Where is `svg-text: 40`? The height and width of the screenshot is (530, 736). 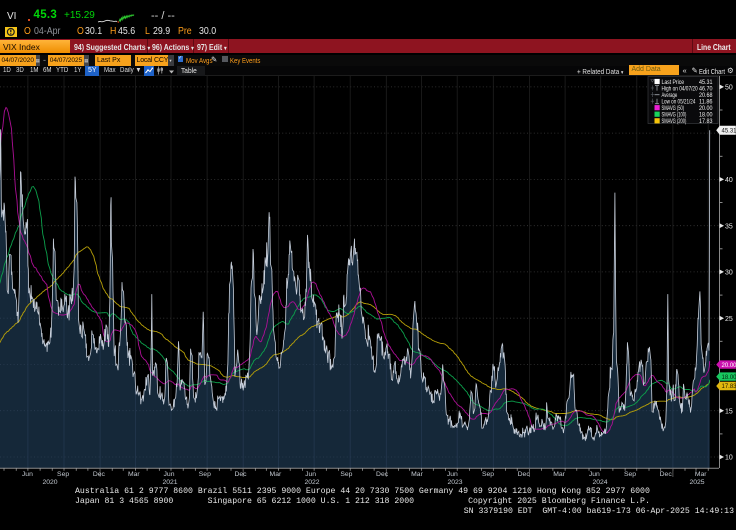
svg-text: 40 is located at coordinates (729, 180).